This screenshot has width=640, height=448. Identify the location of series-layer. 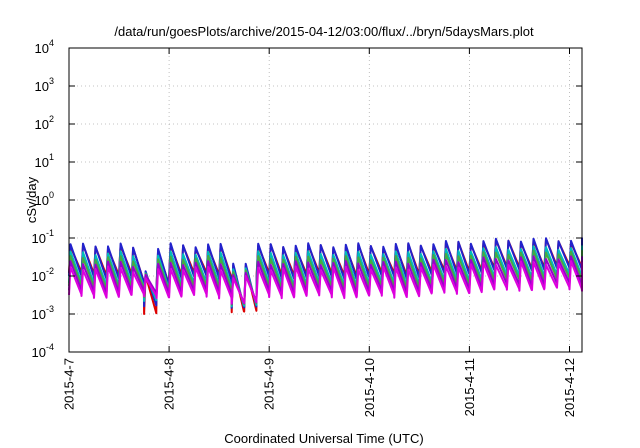
(325, 276).